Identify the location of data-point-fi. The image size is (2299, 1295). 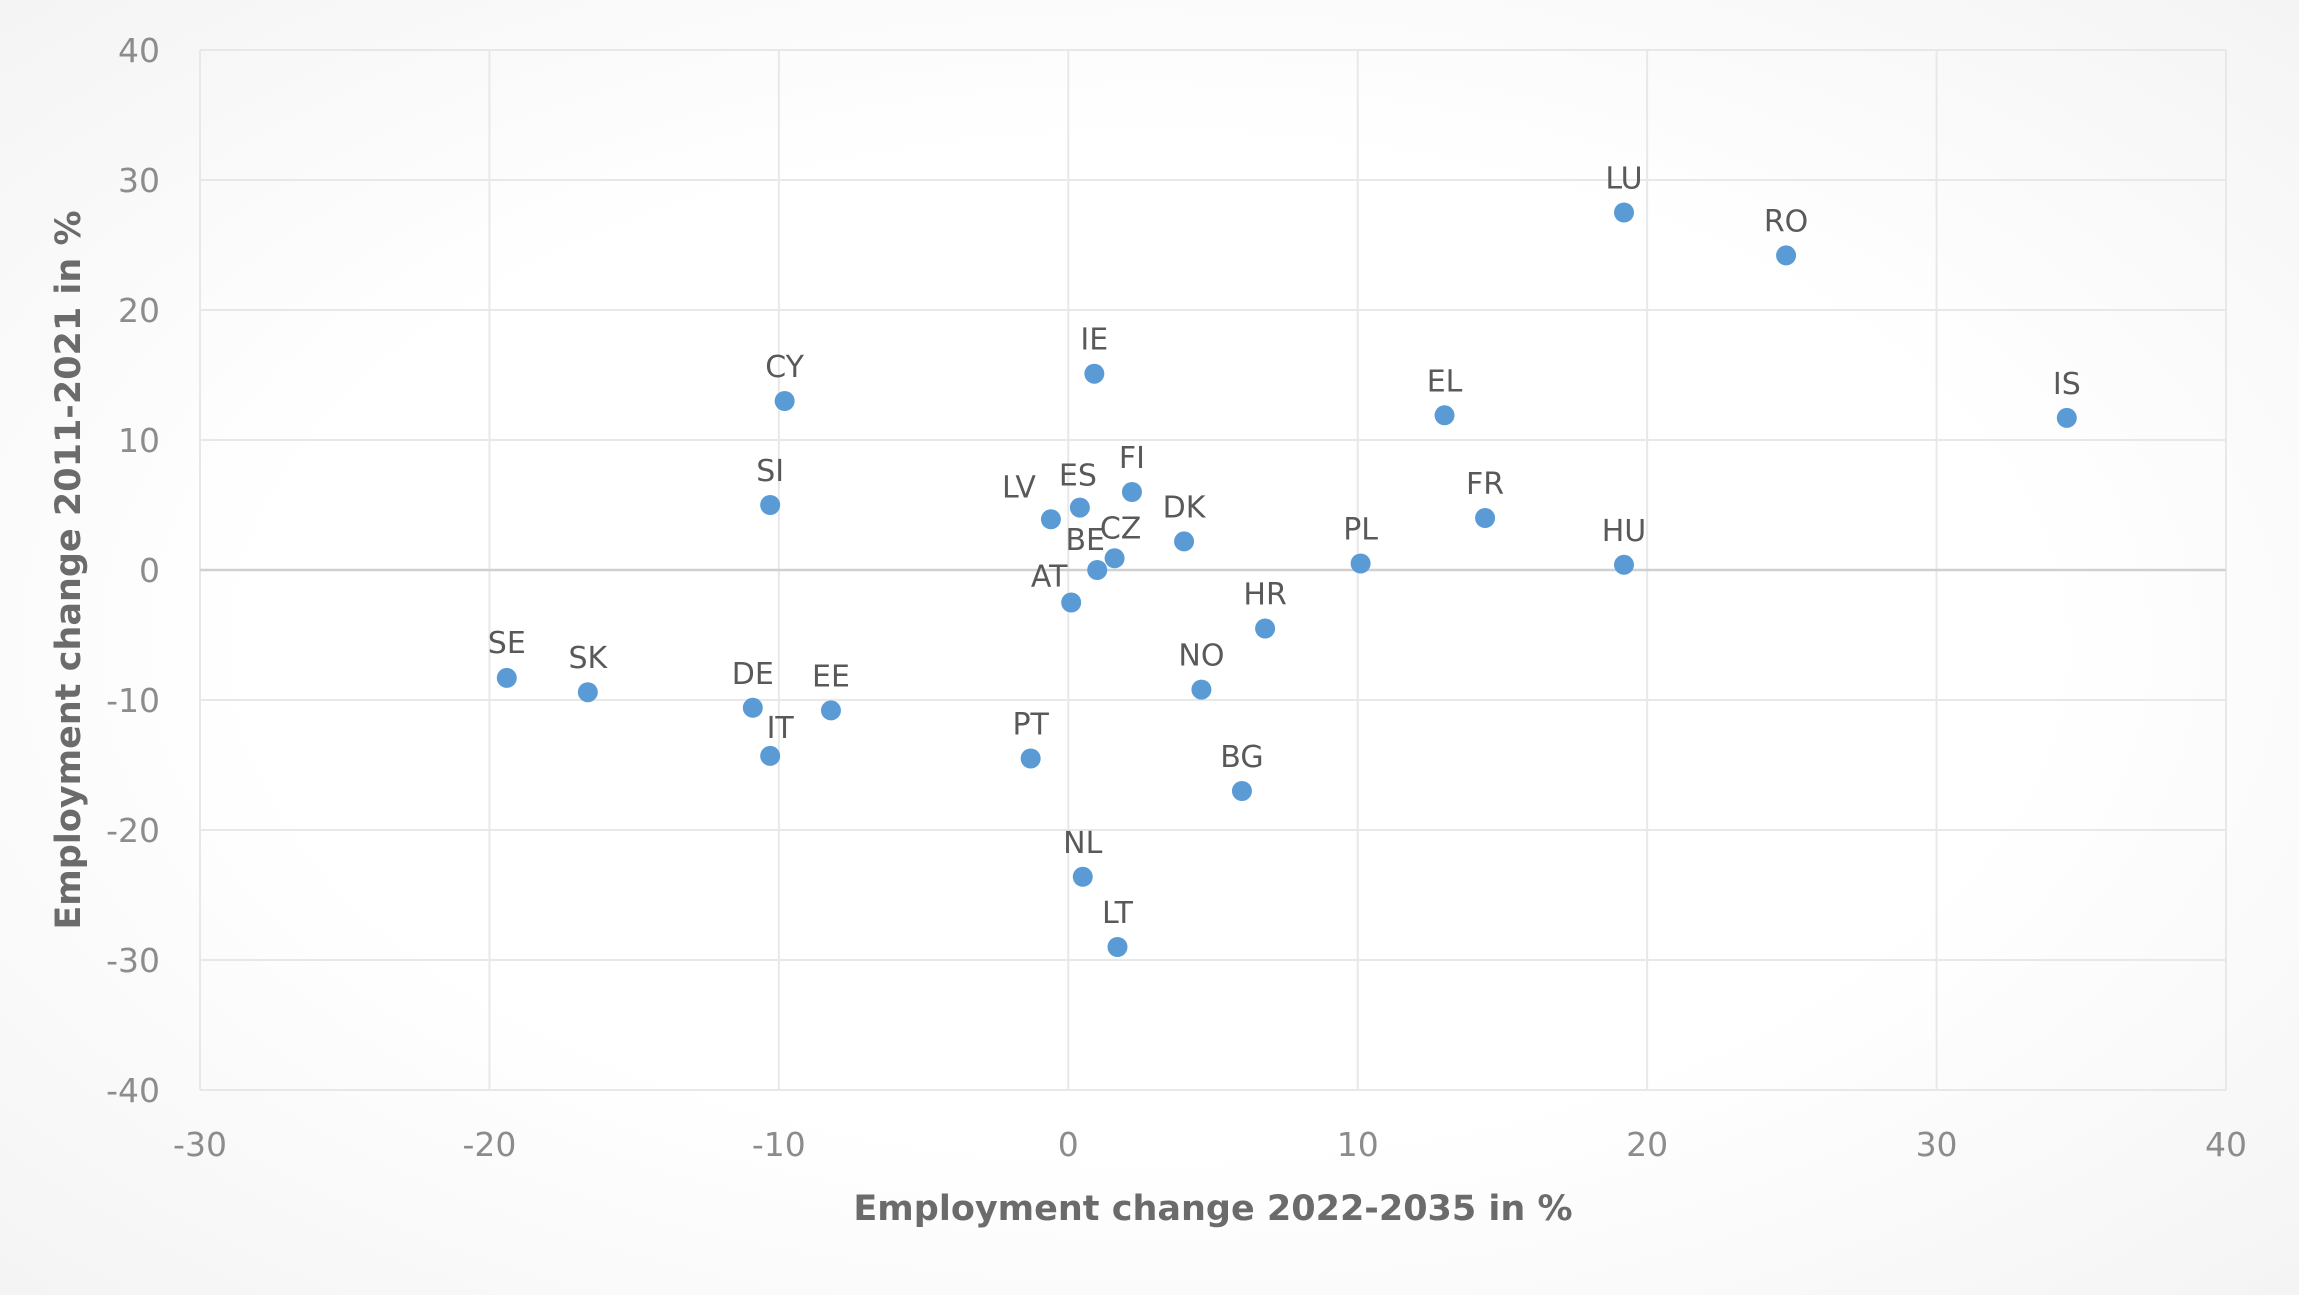
(1131, 492).